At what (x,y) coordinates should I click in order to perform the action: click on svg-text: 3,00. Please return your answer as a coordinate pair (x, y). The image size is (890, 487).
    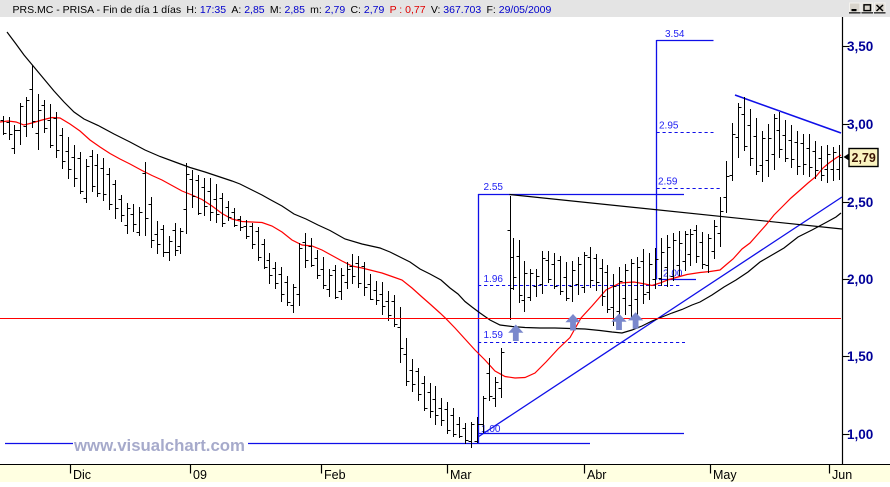
    Looking at the image, I should click on (860, 124).